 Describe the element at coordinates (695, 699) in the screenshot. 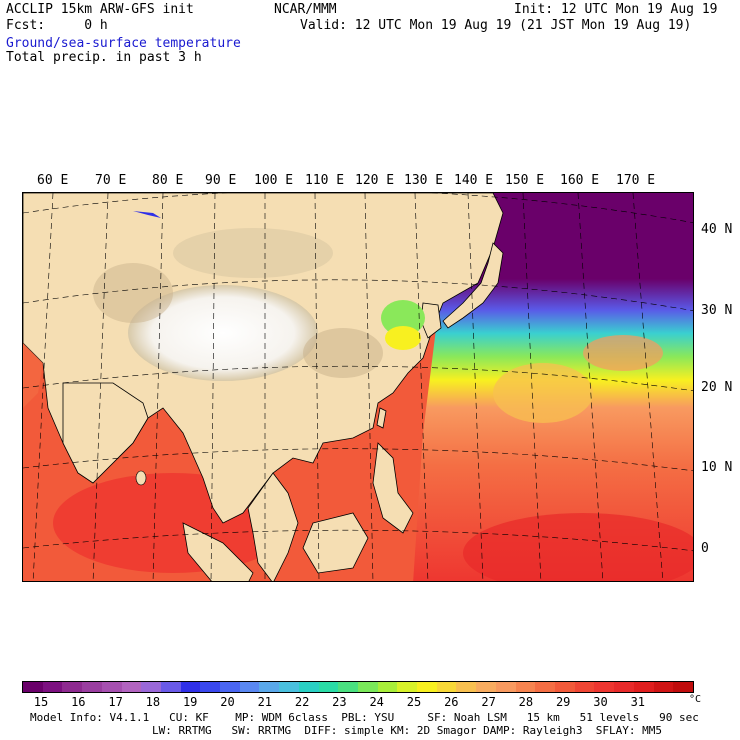

I see `colorbar-unit: °C` at that location.